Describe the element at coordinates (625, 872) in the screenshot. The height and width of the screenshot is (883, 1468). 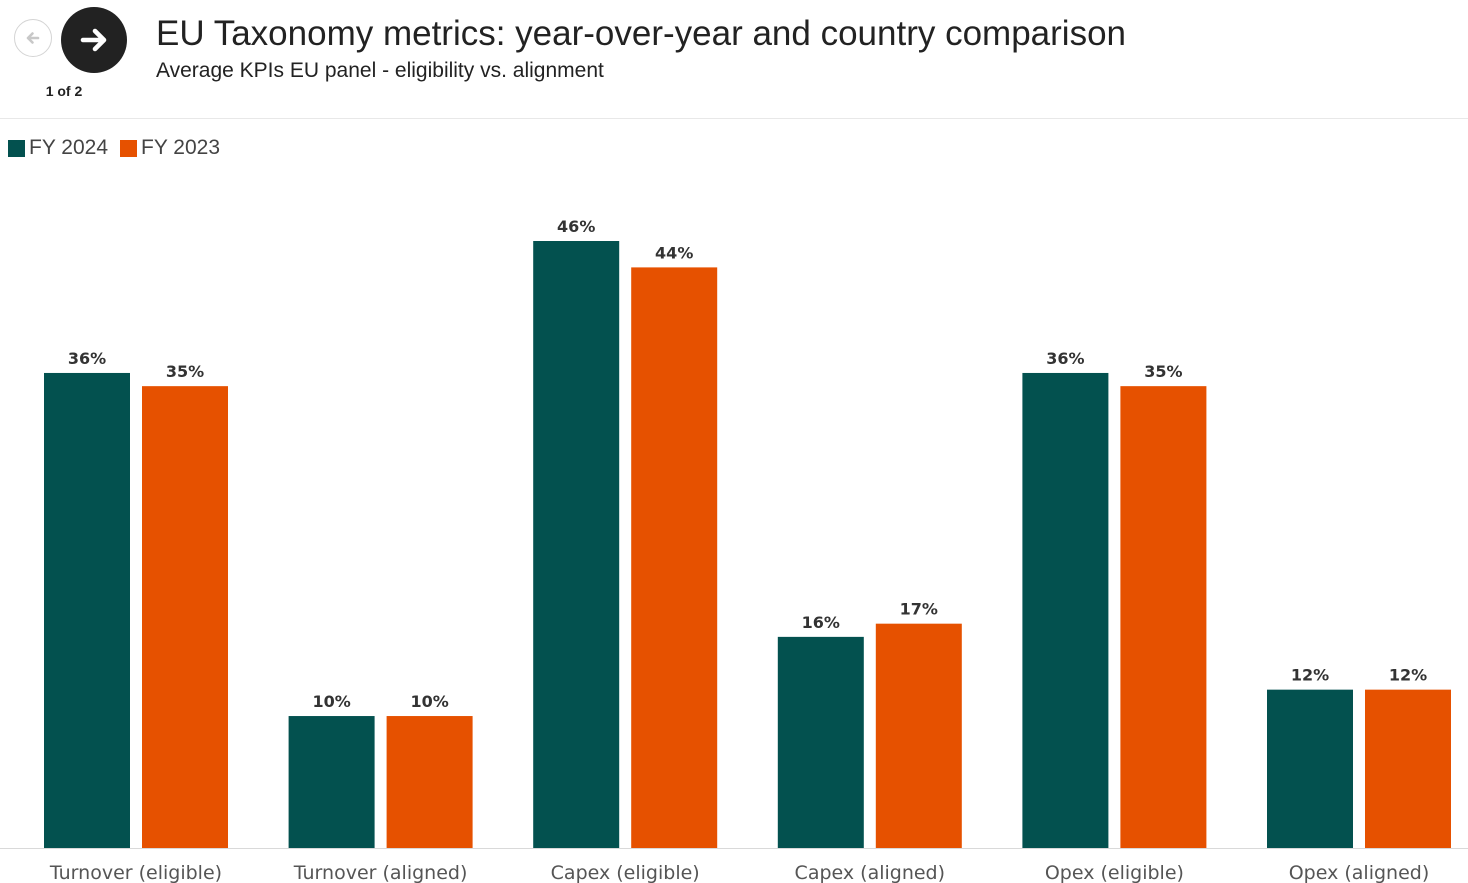
I see `category-label-2: Capex (eligible)` at that location.